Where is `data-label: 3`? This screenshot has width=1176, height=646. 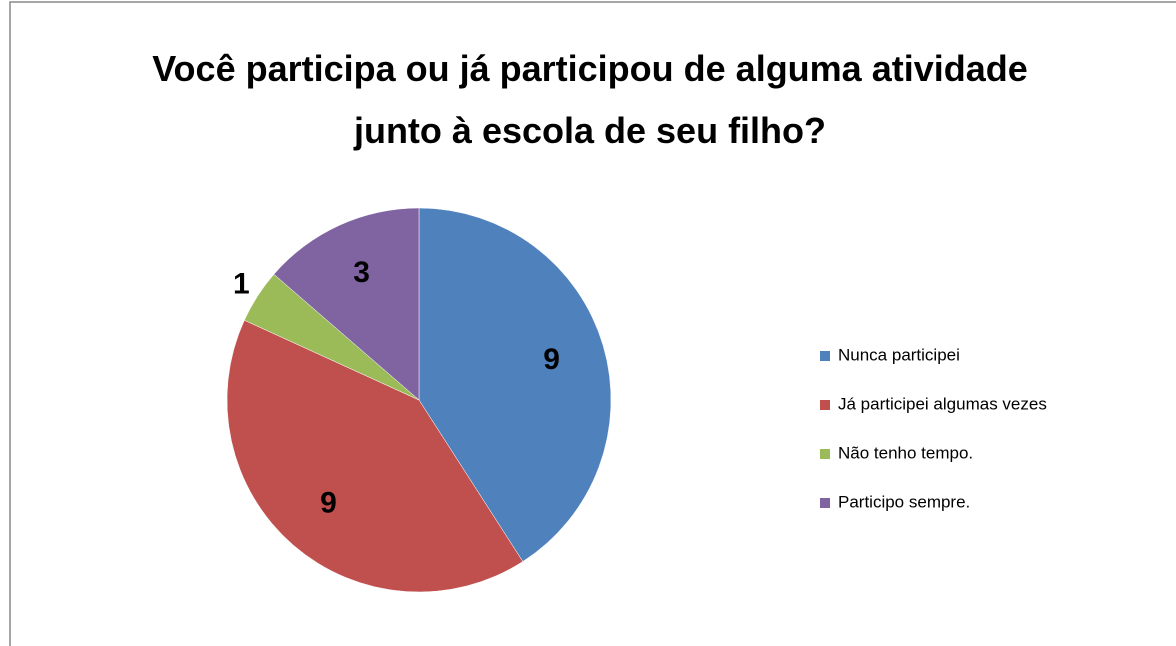
data-label: 3 is located at coordinates (361, 272).